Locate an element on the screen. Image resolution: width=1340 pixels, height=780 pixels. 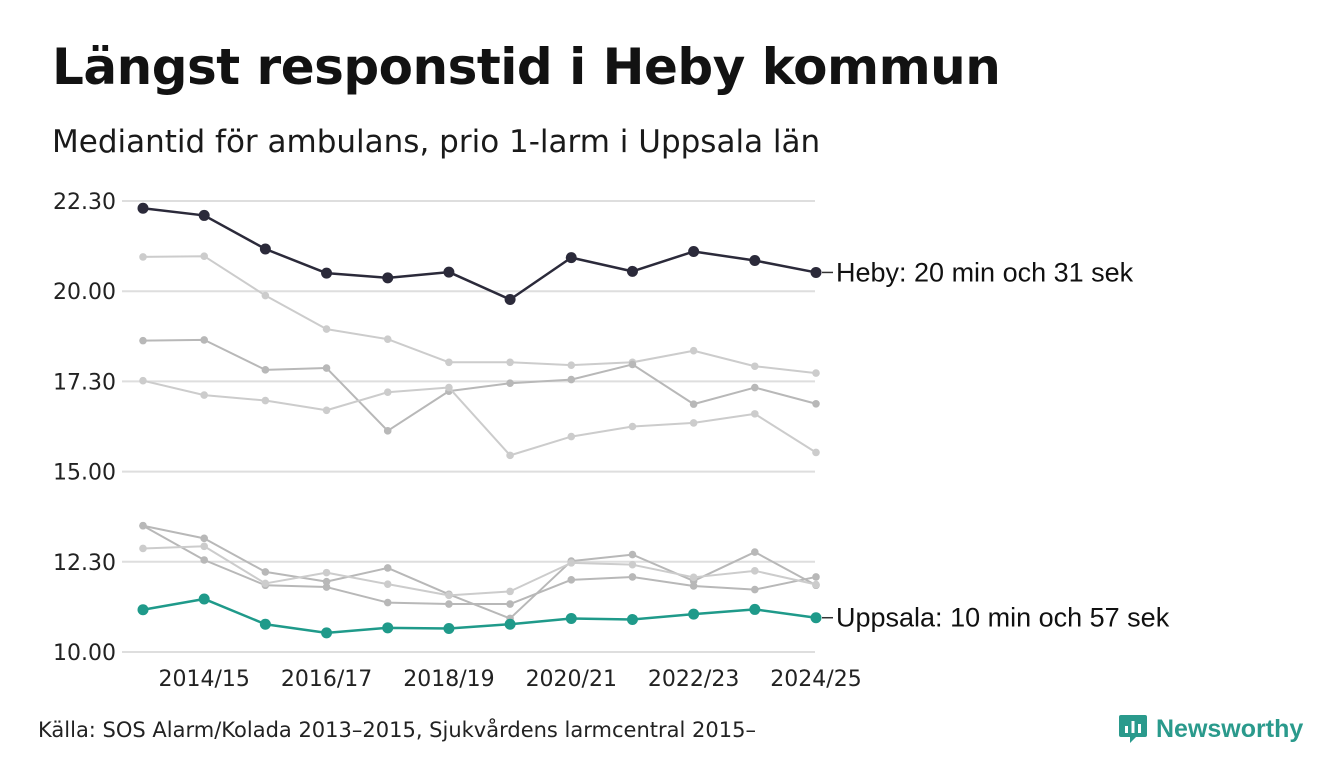
y-tick-label: 15.00 is located at coordinates (84, 473).